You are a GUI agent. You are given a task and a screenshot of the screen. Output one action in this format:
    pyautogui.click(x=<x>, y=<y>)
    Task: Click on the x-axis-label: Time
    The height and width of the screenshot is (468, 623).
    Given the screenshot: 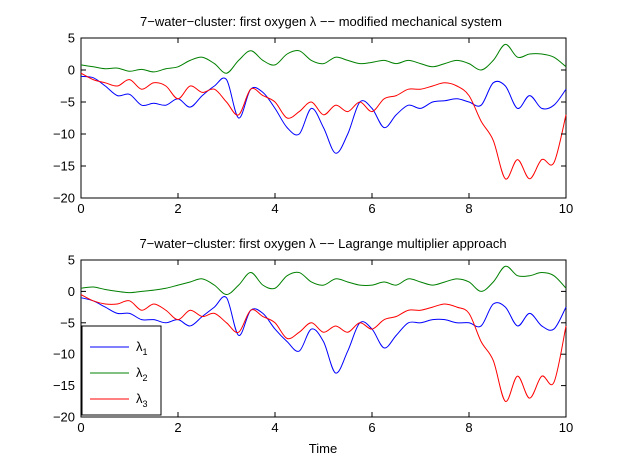 What is the action you would take?
    pyautogui.click(x=323, y=448)
    